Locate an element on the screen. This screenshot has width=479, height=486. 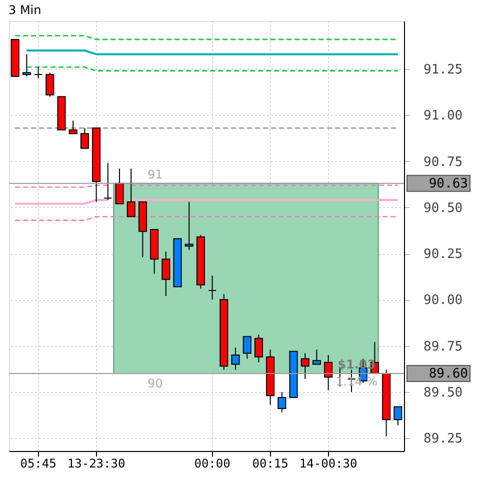
y-tick-label: 91.25 is located at coordinates (443, 70).